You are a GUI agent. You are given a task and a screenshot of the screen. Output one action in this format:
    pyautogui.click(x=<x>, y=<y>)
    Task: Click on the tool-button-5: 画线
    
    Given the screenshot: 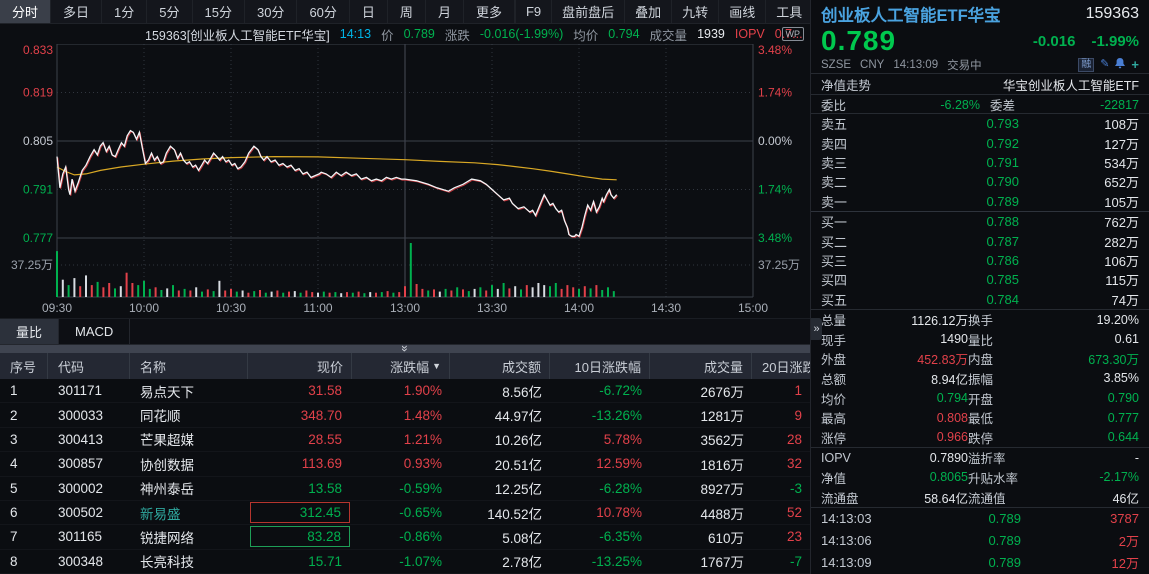 What is the action you would take?
    pyautogui.click(x=741, y=11)
    